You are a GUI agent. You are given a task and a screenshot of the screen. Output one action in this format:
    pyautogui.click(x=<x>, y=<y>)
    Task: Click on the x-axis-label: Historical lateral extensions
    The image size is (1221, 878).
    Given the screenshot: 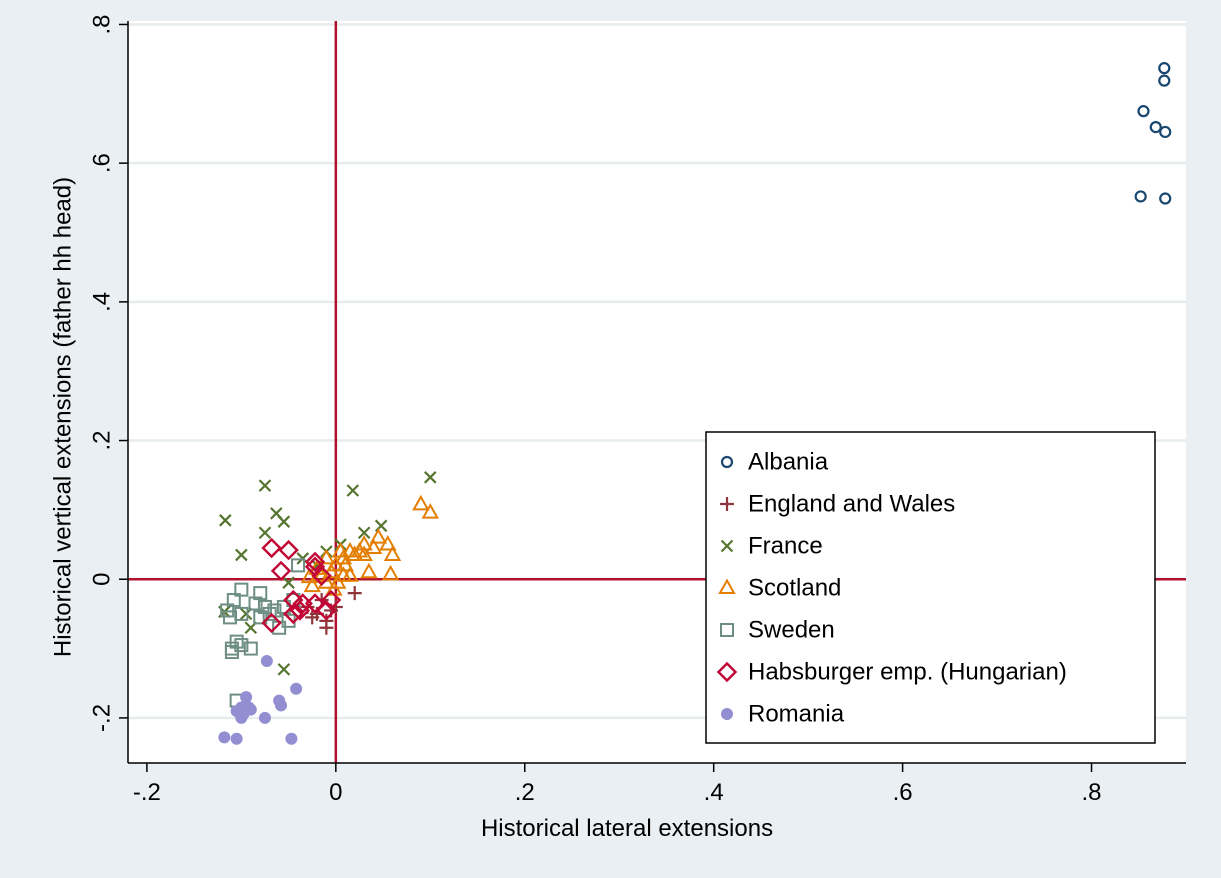 What is the action you would take?
    pyautogui.click(x=627, y=828)
    